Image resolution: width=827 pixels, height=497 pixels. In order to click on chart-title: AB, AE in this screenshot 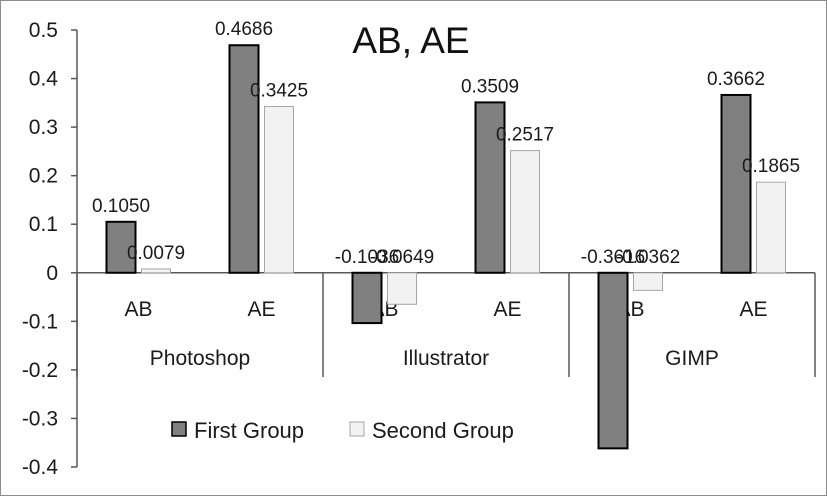, I will do `click(410, 40)`.